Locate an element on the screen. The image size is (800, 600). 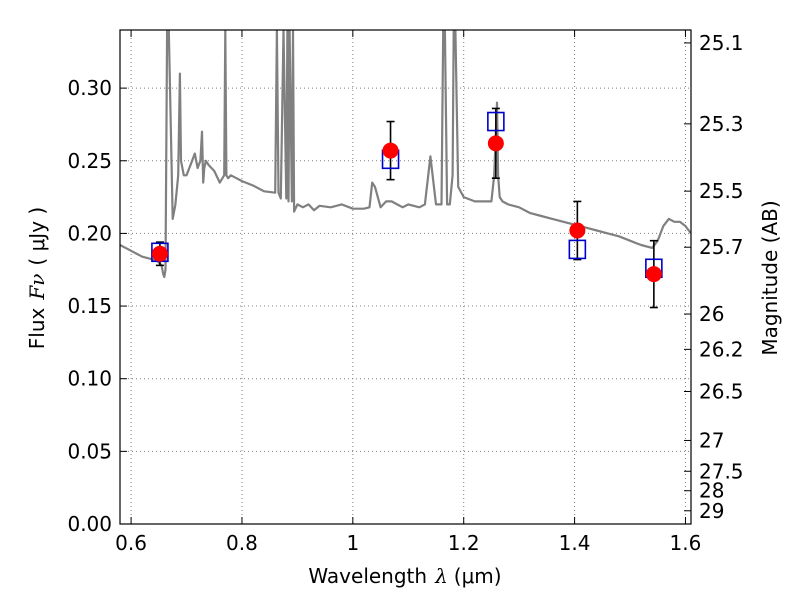
x-axis-label: Wavelength λ (μm) is located at coordinates (404, 576).